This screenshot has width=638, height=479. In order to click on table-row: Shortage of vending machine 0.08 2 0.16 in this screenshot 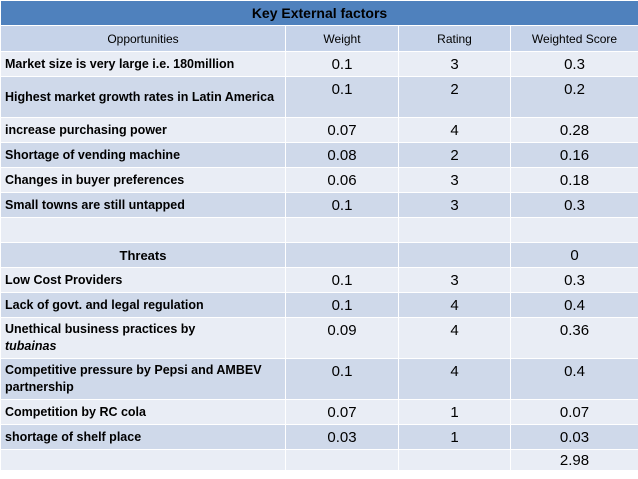, I will do `click(319, 155)`.